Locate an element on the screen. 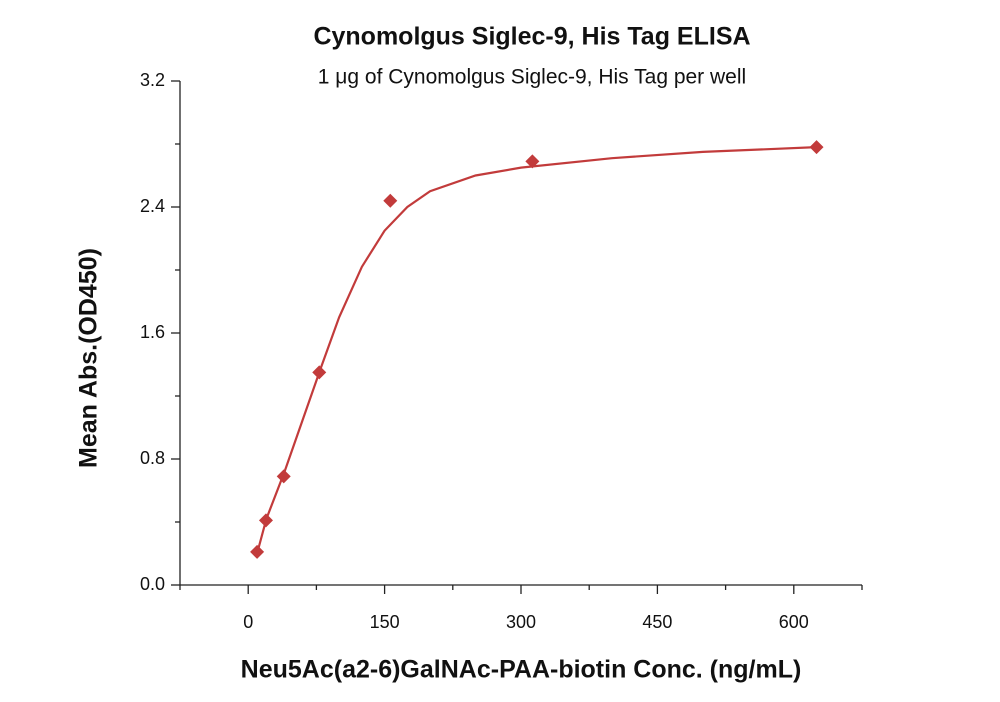 The width and height of the screenshot is (1000, 702). y-tick-label: 2.4 is located at coordinates (152, 206).